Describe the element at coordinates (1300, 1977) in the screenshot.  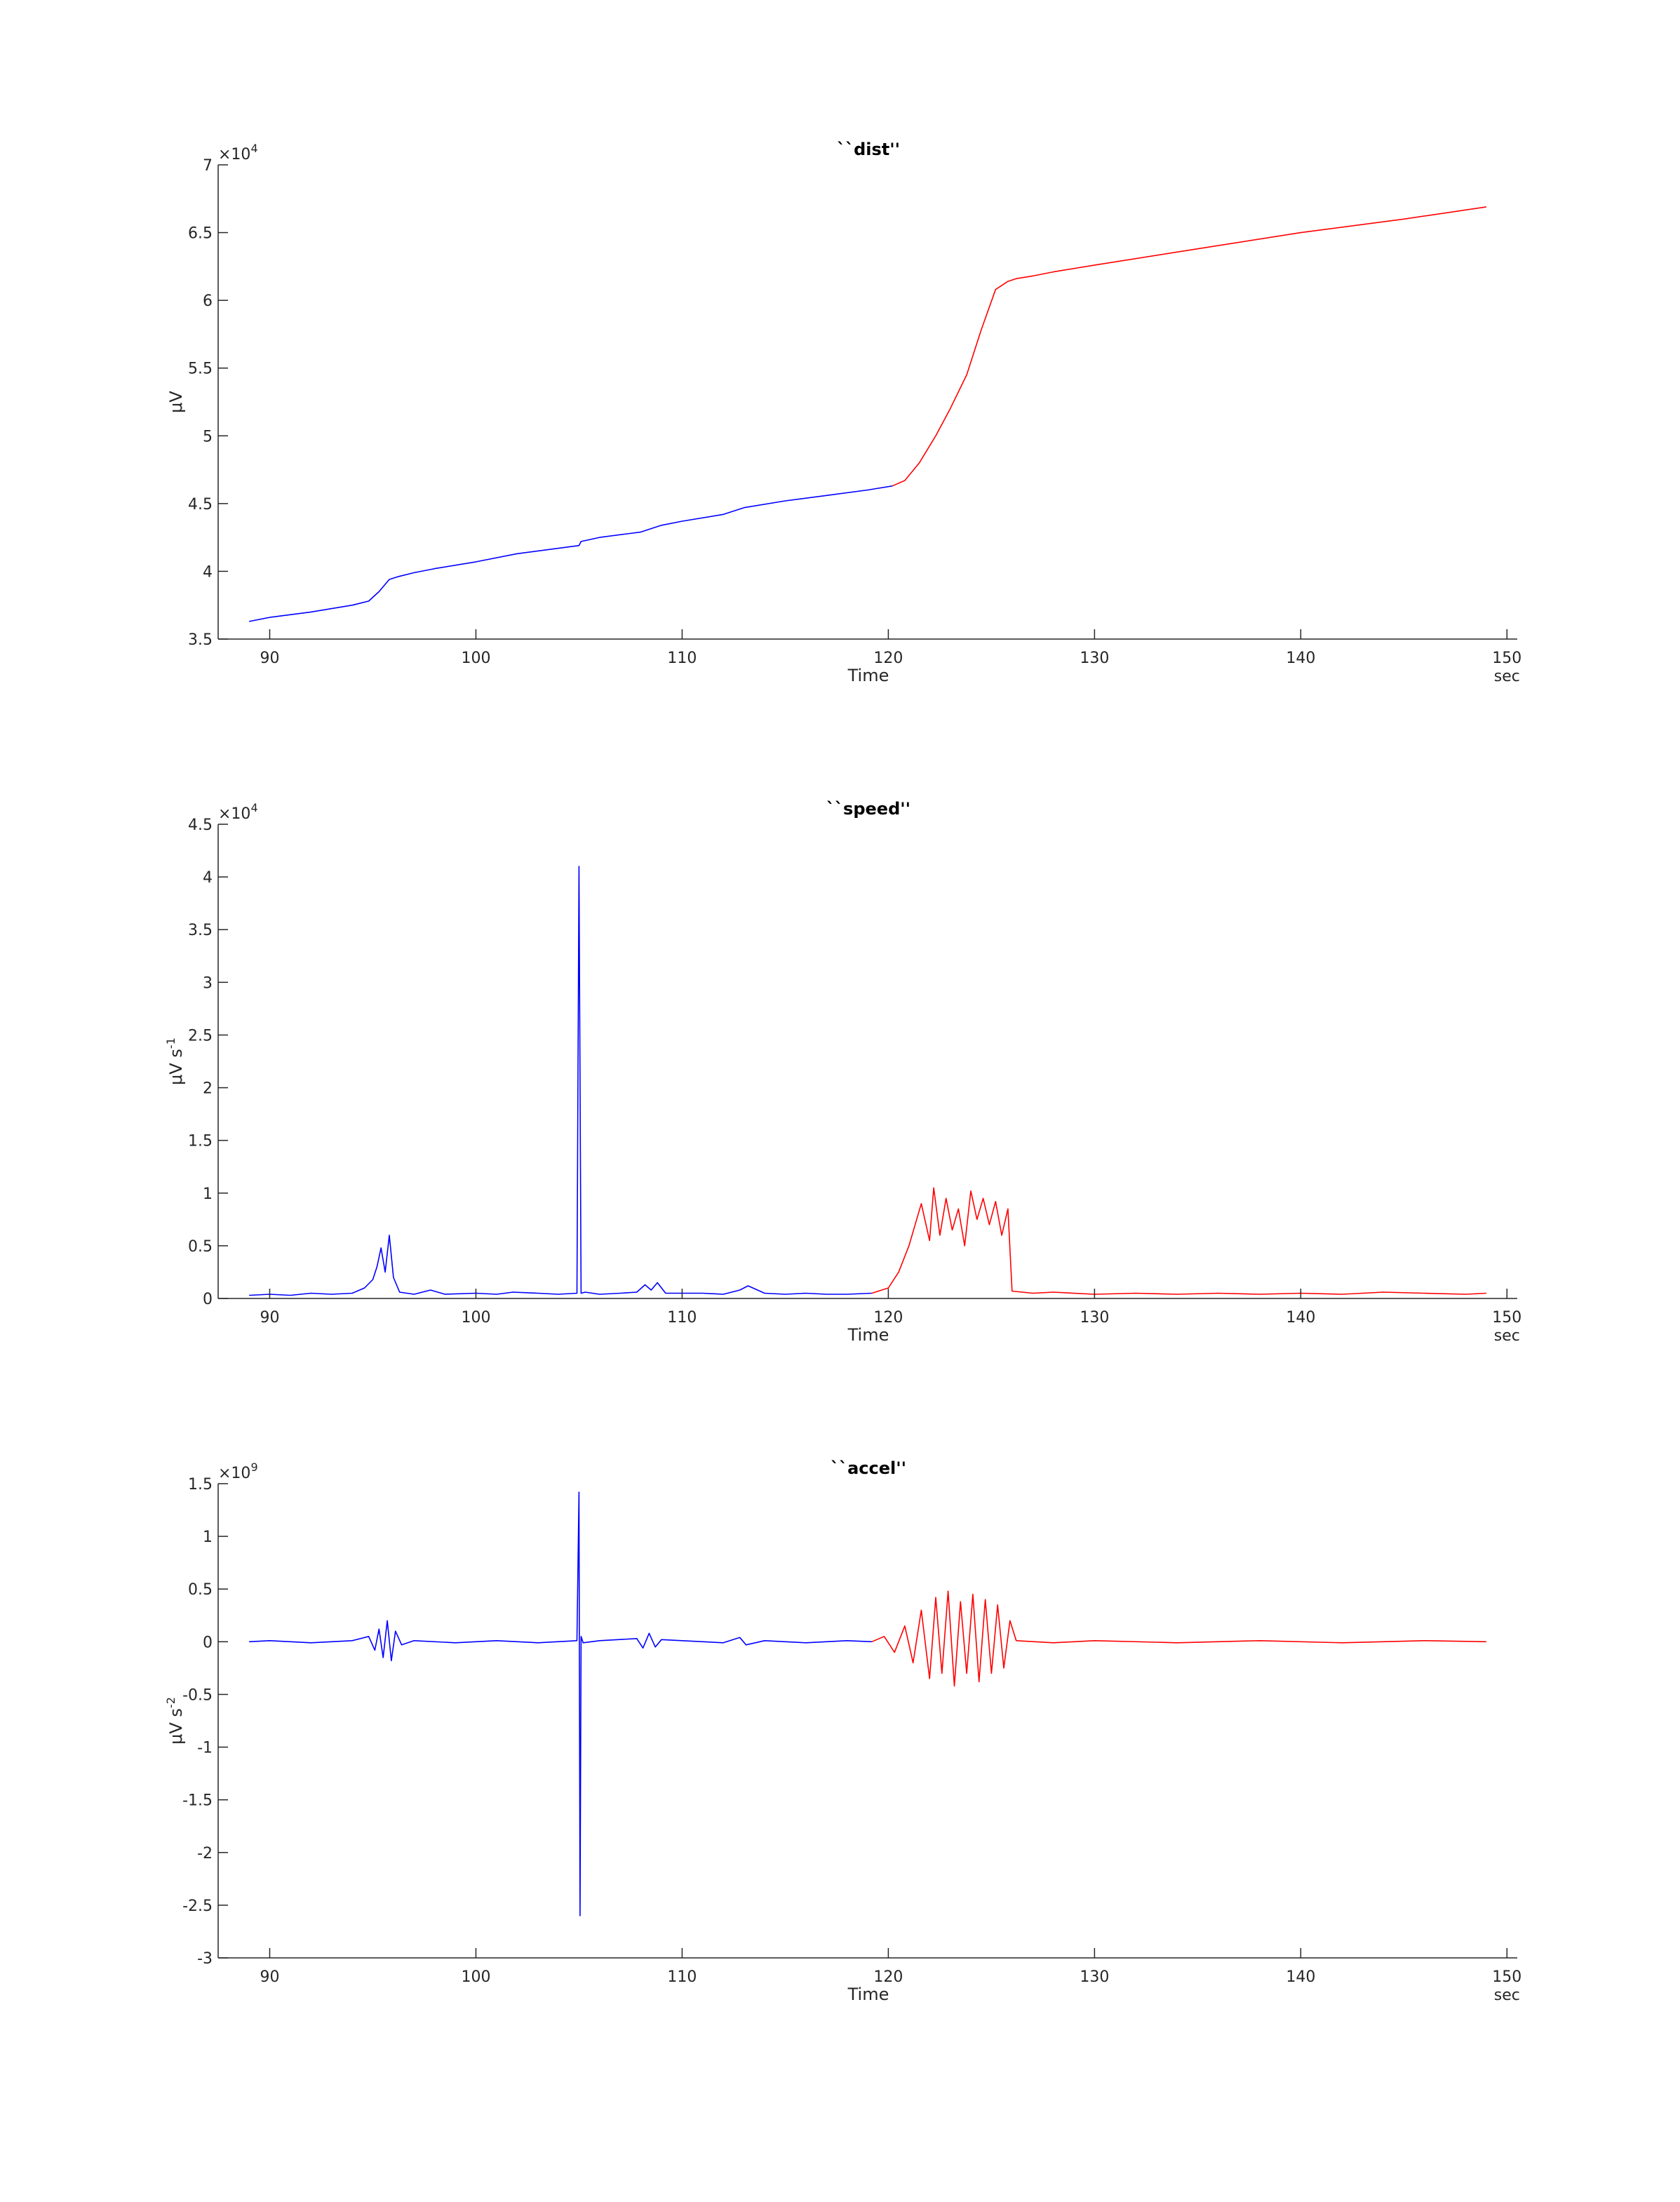
I see `accel-x-tick-label: 140` at that location.